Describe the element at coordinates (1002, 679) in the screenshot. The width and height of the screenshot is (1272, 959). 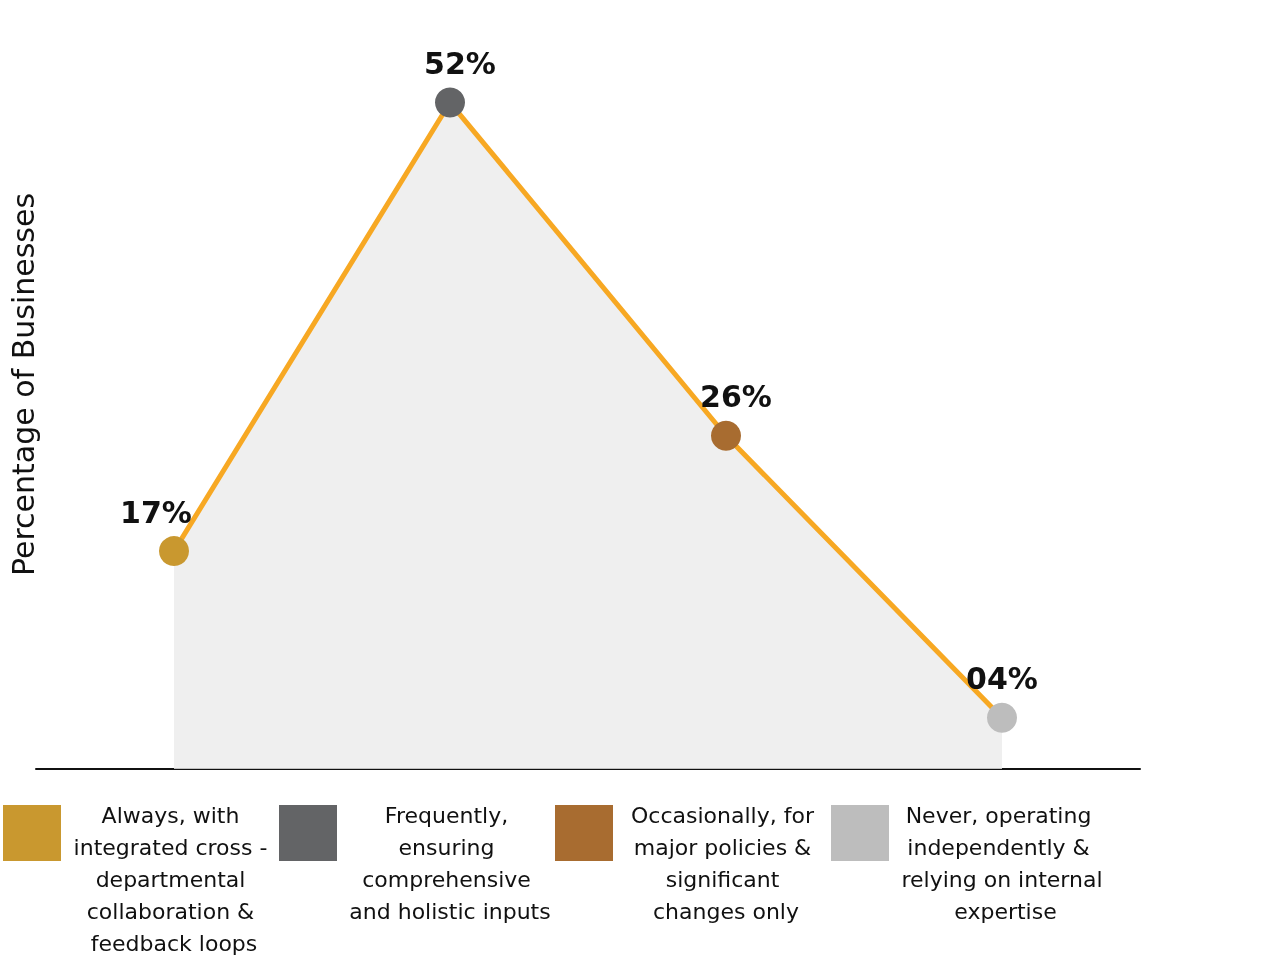
I see `data-label: 04%` at that location.